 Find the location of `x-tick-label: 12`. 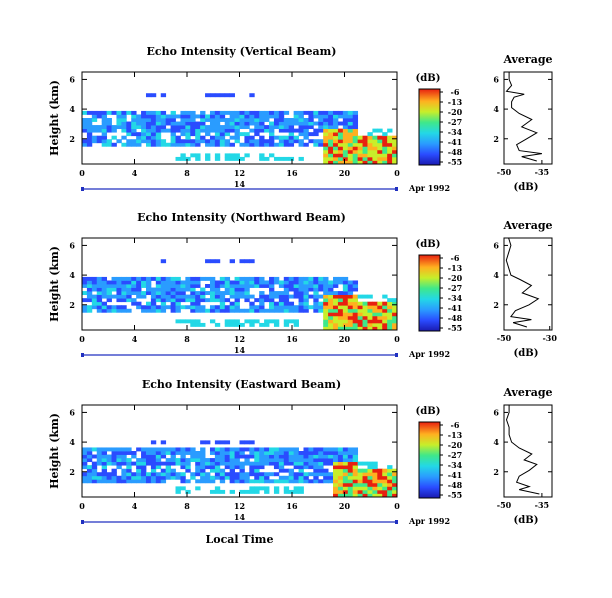

x-tick-label: 12 is located at coordinates (239, 339).